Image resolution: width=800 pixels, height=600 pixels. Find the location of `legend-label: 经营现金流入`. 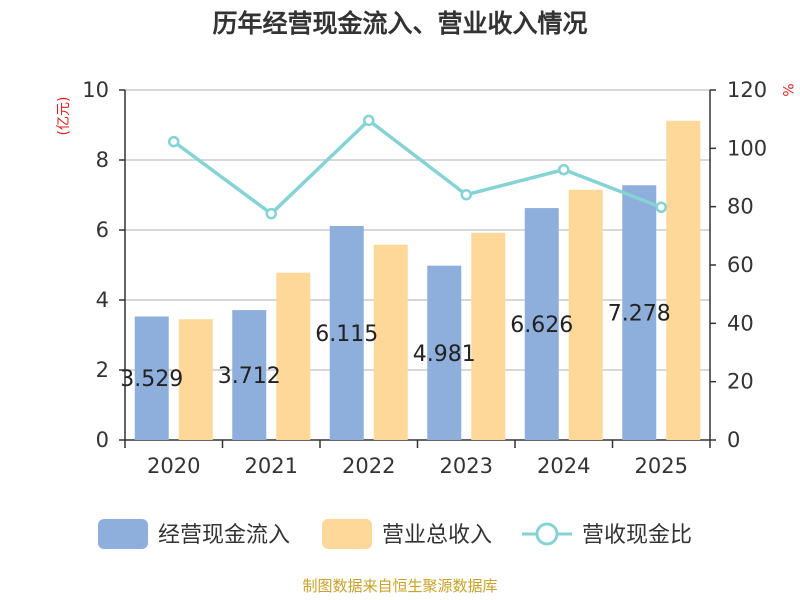

legend-label: 经营现金流入 is located at coordinates (224, 535).